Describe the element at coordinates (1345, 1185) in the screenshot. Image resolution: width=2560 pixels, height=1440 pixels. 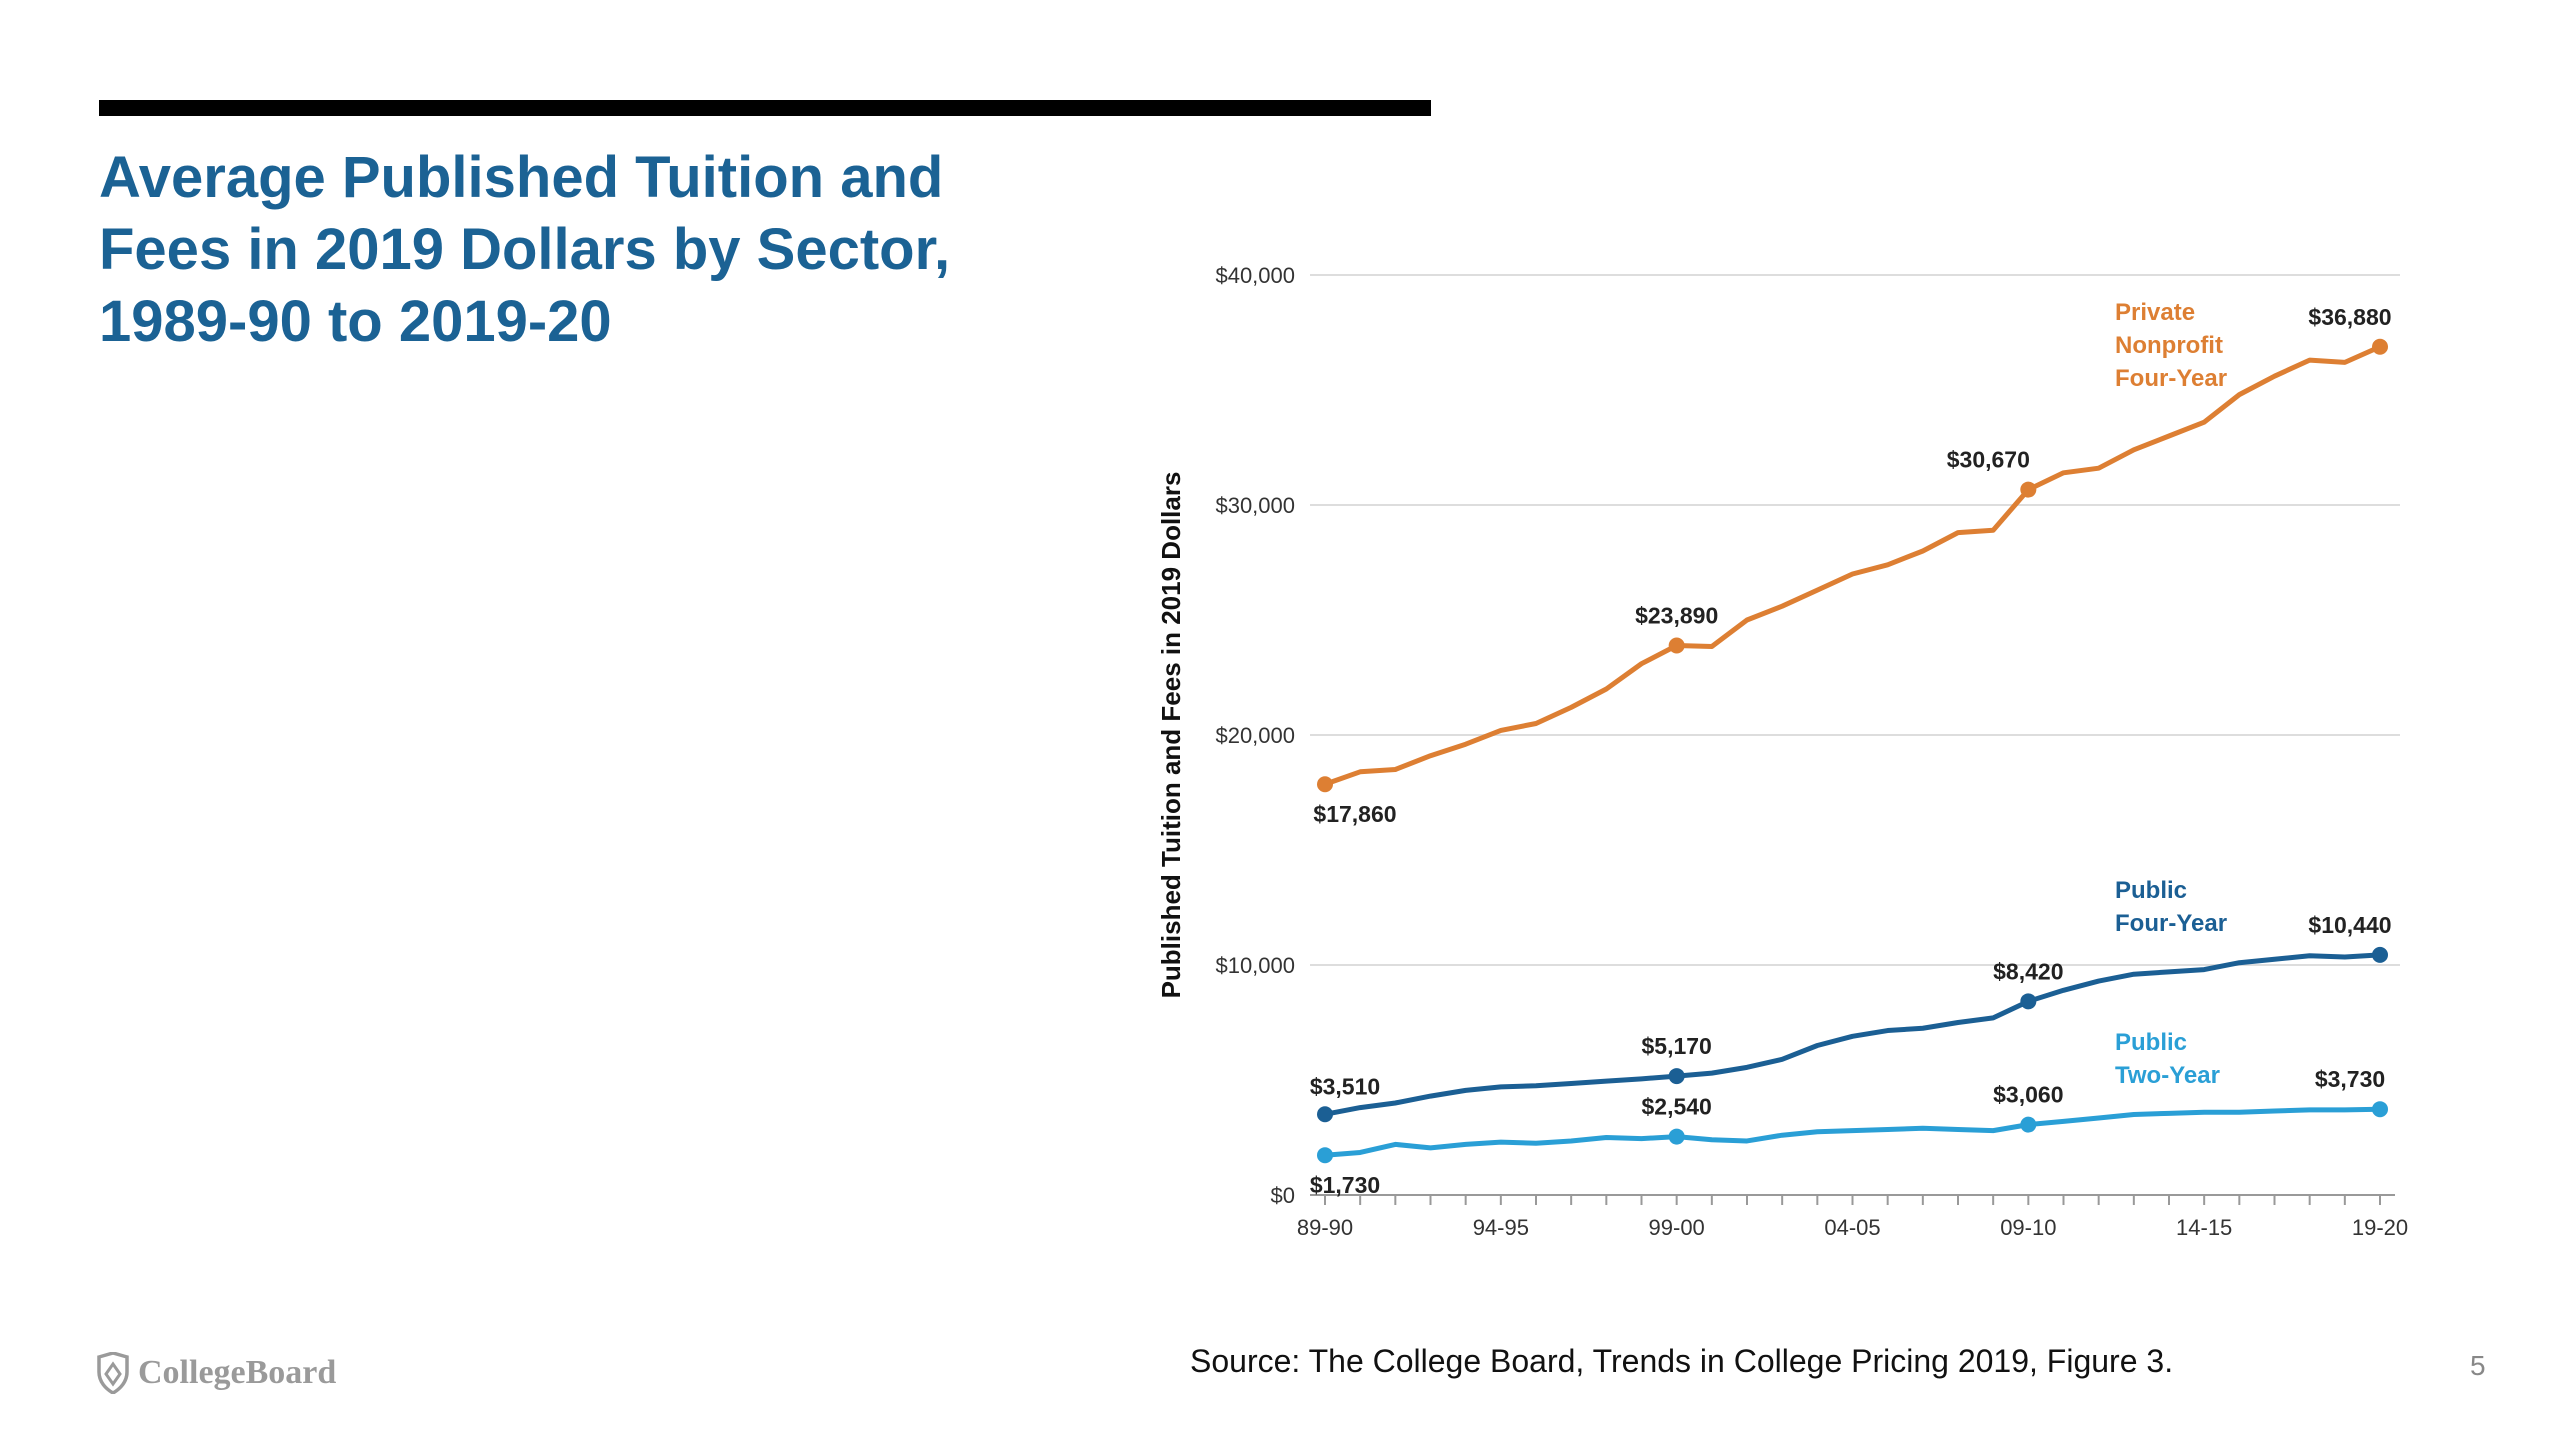
I see `data-label: $1,730` at that location.